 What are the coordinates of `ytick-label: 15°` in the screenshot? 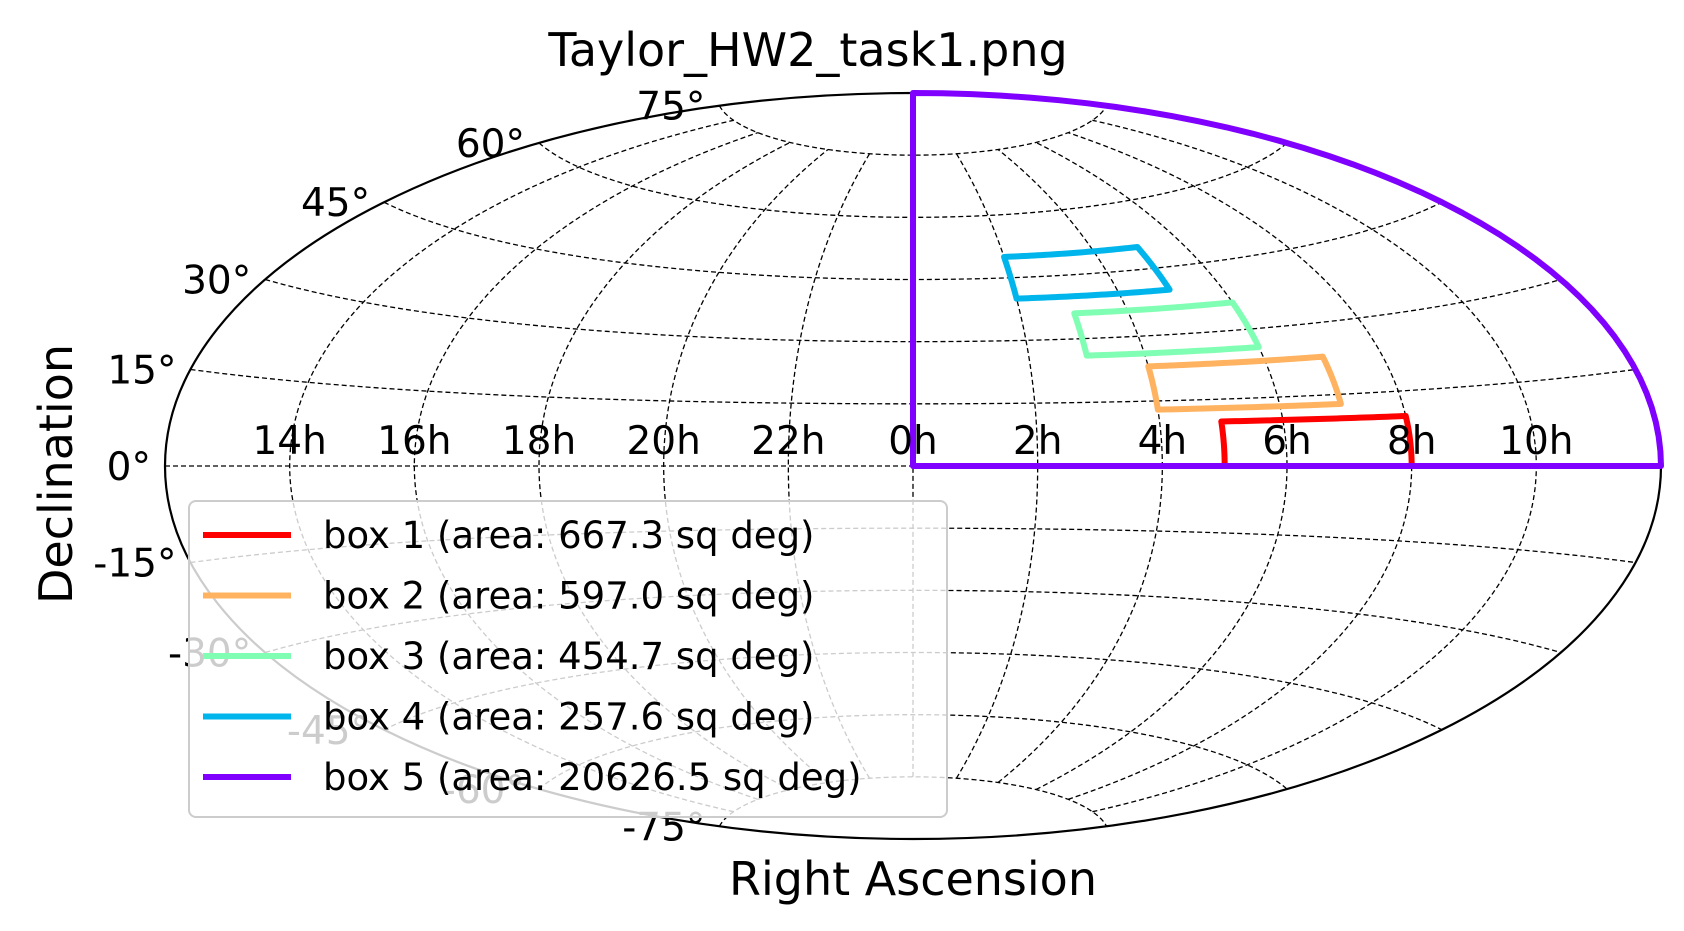 It's located at (141, 370).